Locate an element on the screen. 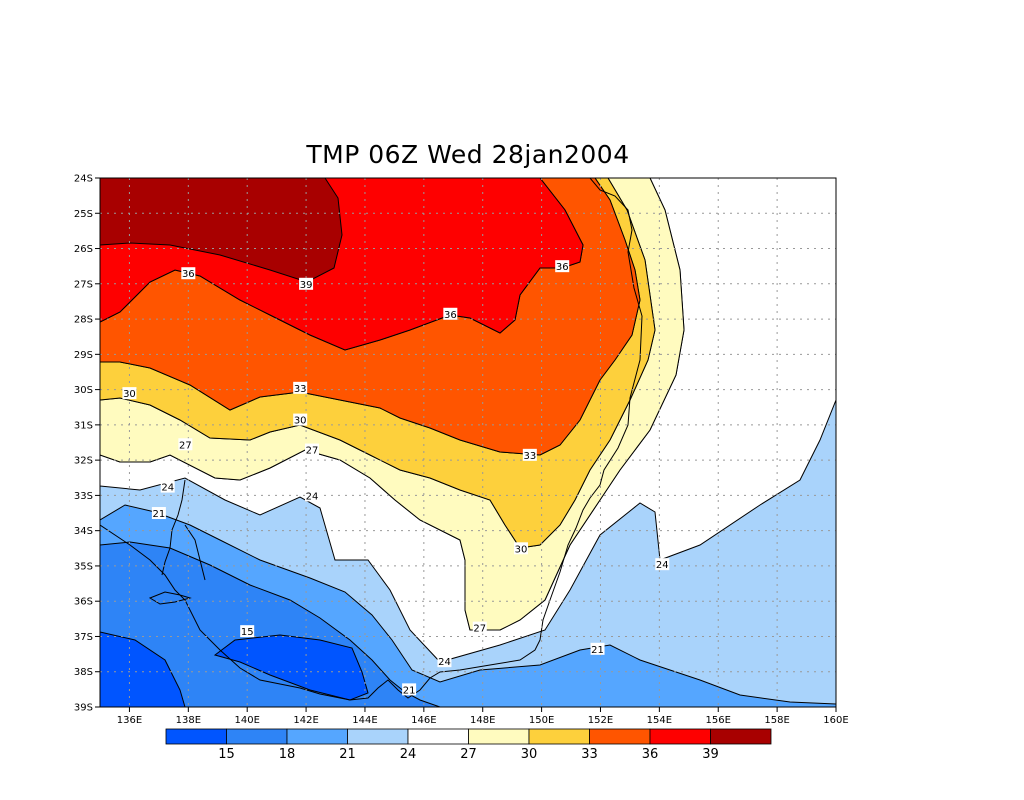 This screenshot has width=1024, height=800. y-tick-label: 24S is located at coordinates (83, 179).